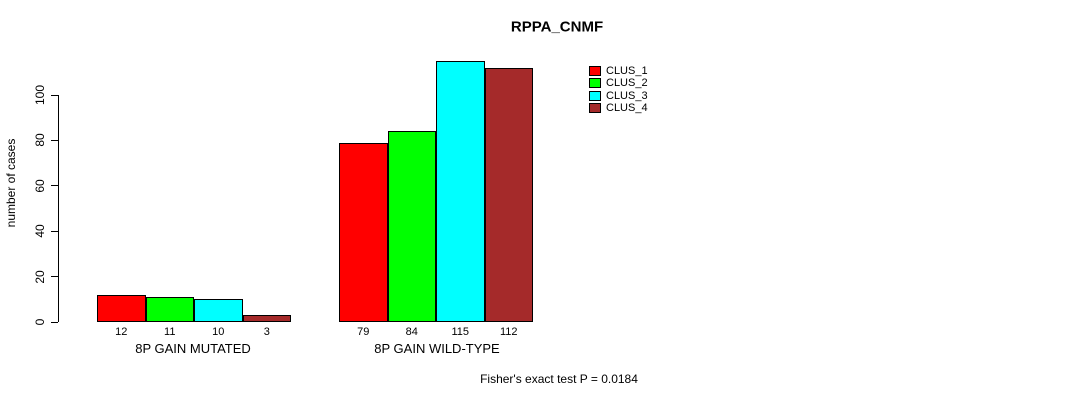 This screenshot has height=400, width=1090. Describe the element at coordinates (411, 332) in the screenshot. I see `bar-value-label: 84` at that location.